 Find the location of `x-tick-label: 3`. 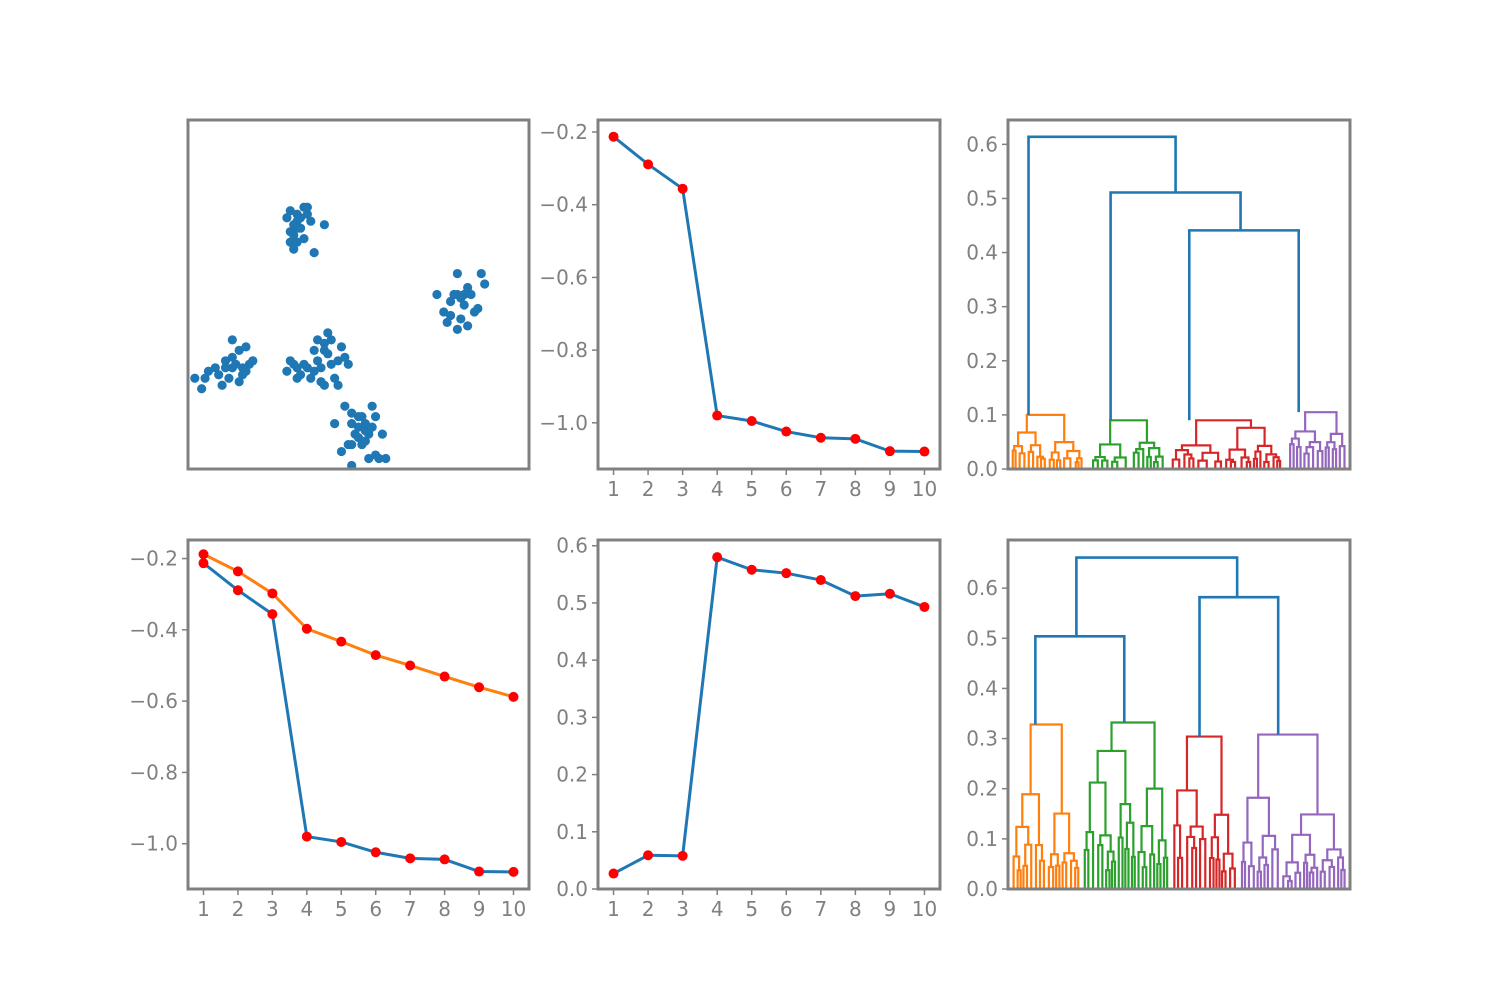

x-tick-label: 3 is located at coordinates (272, 909).